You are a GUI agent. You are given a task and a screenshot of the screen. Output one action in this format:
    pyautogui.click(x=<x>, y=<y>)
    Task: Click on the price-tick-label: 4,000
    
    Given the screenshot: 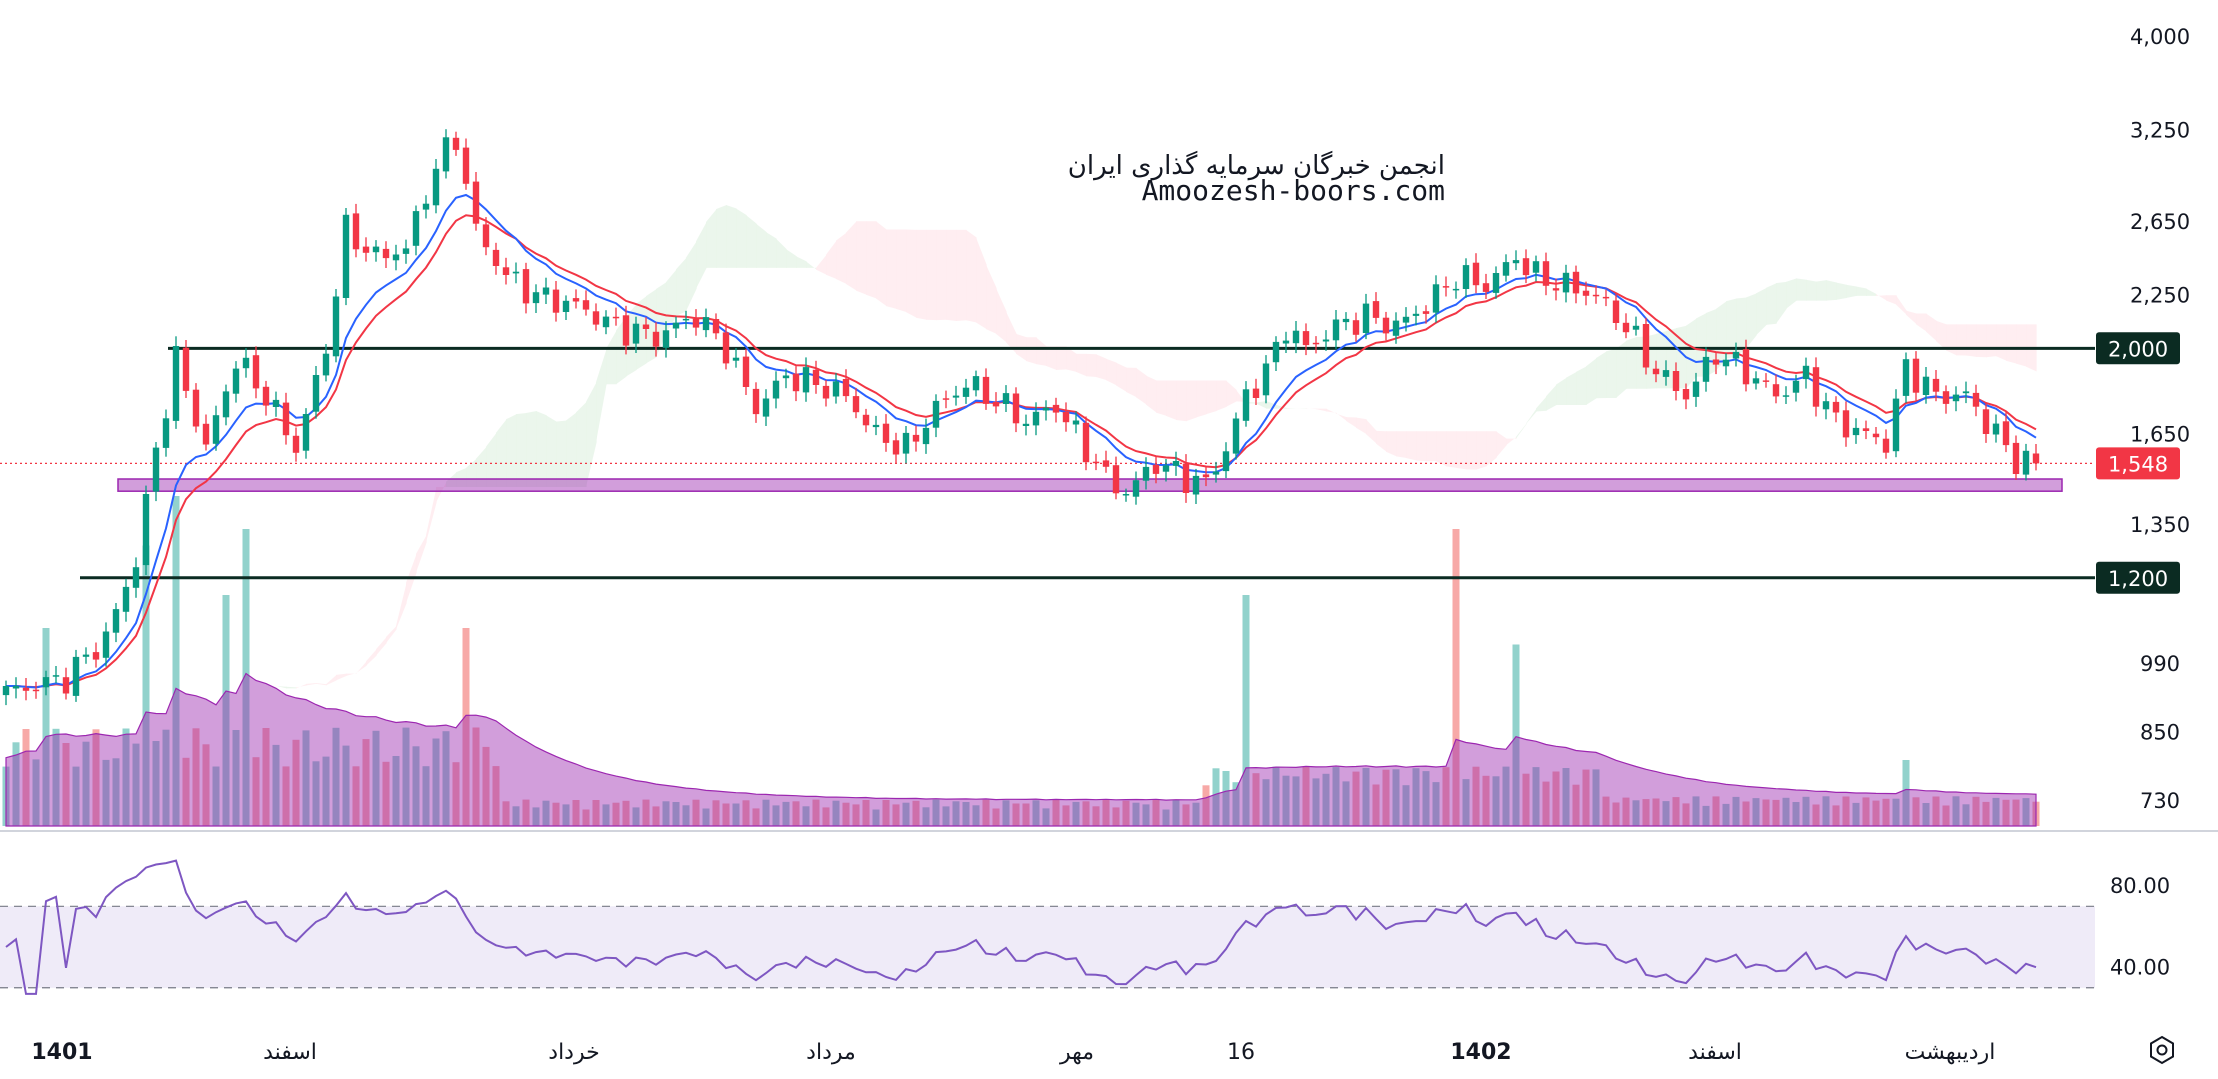 What is the action you would take?
    pyautogui.click(x=2160, y=37)
    